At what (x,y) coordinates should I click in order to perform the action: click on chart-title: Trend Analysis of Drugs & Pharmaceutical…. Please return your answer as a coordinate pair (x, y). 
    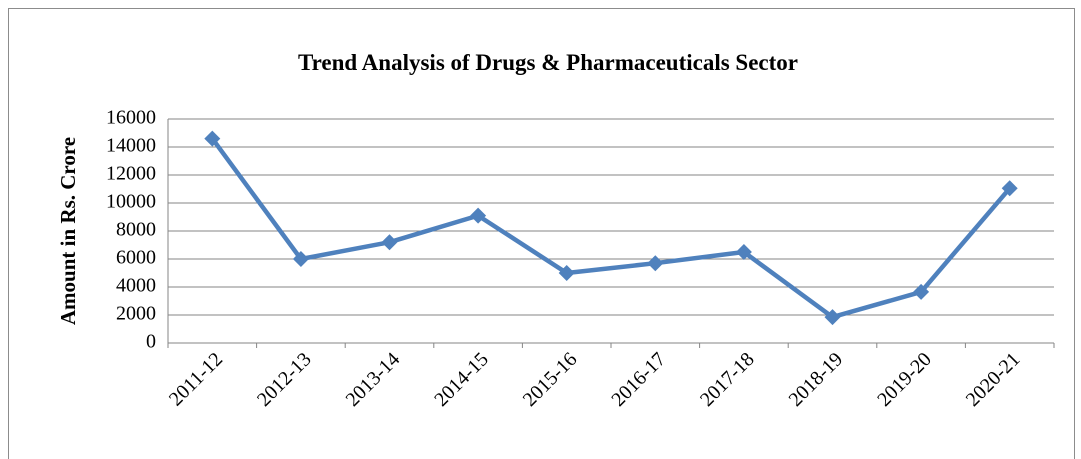
    Looking at the image, I should click on (548, 62).